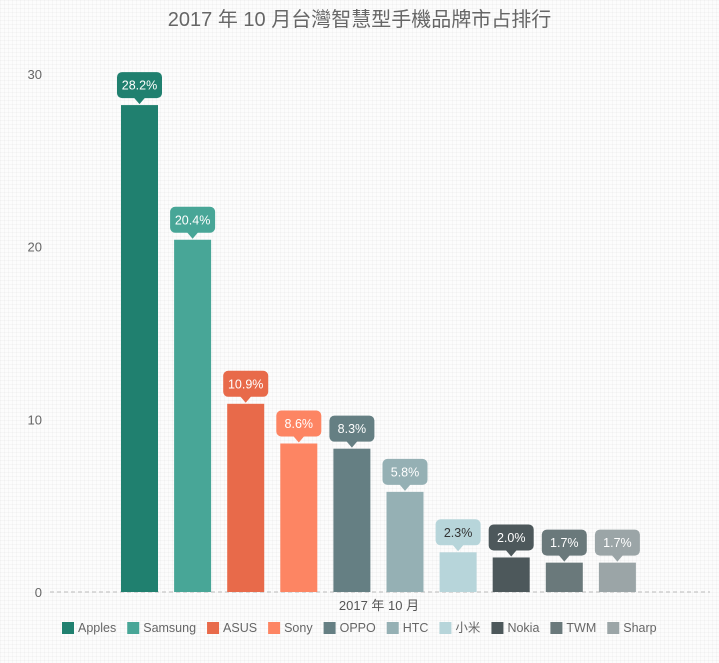 The width and height of the screenshot is (719, 663). I want to click on data-label-text: 8.6%, so click(299, 424).